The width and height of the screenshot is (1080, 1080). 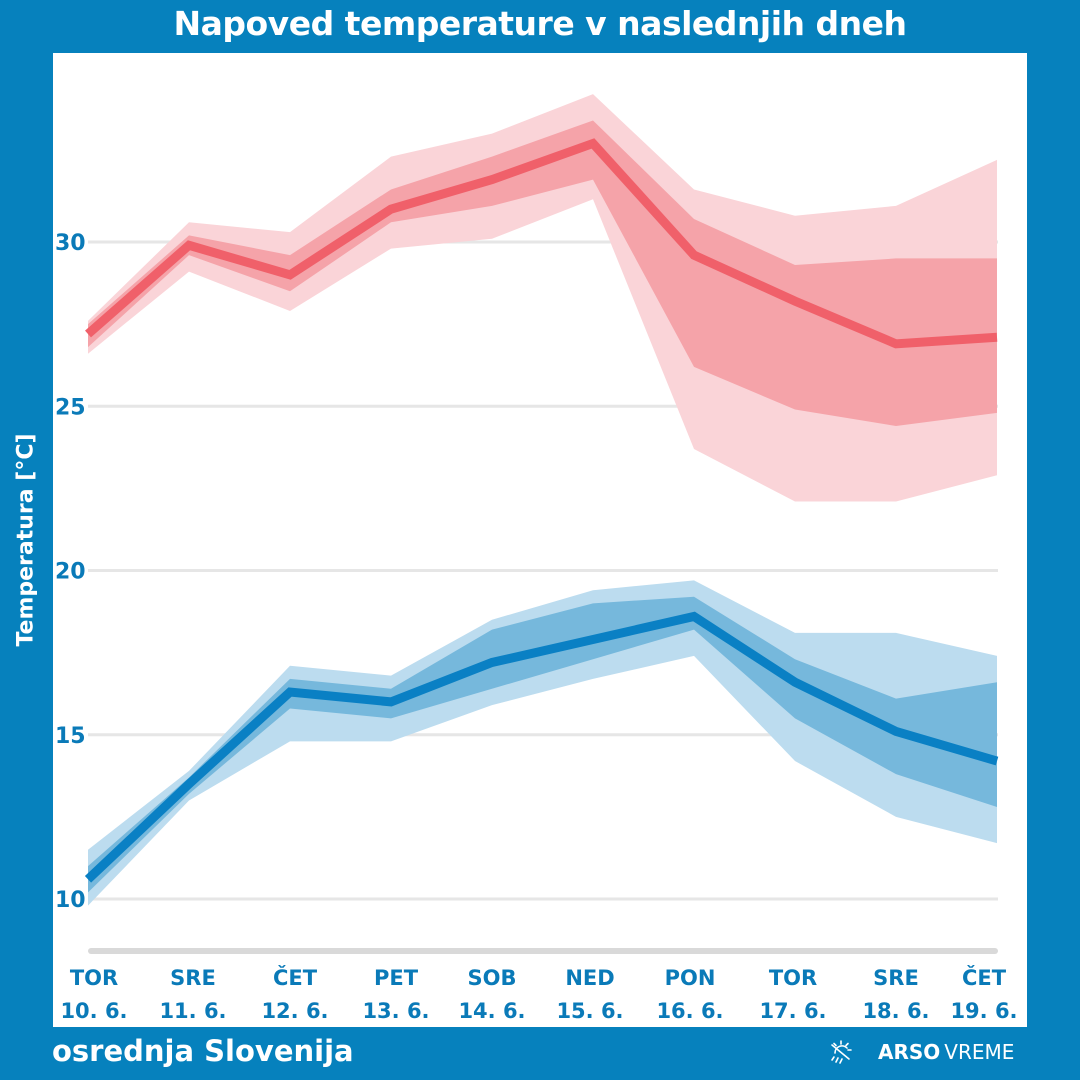 I want to click on sun-rain-icon, so click(x=841, y=1052).